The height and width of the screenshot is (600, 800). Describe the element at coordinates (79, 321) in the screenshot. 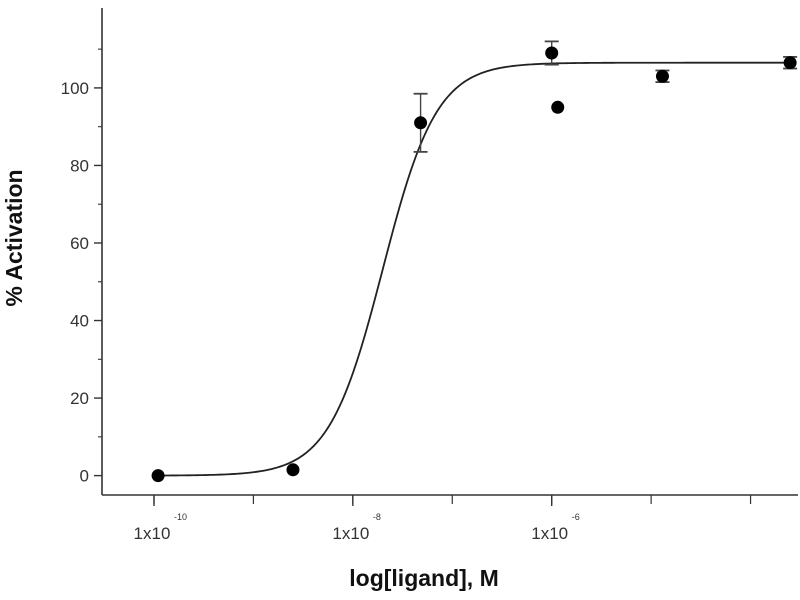

I see `y-tick-label: 40` at that location.